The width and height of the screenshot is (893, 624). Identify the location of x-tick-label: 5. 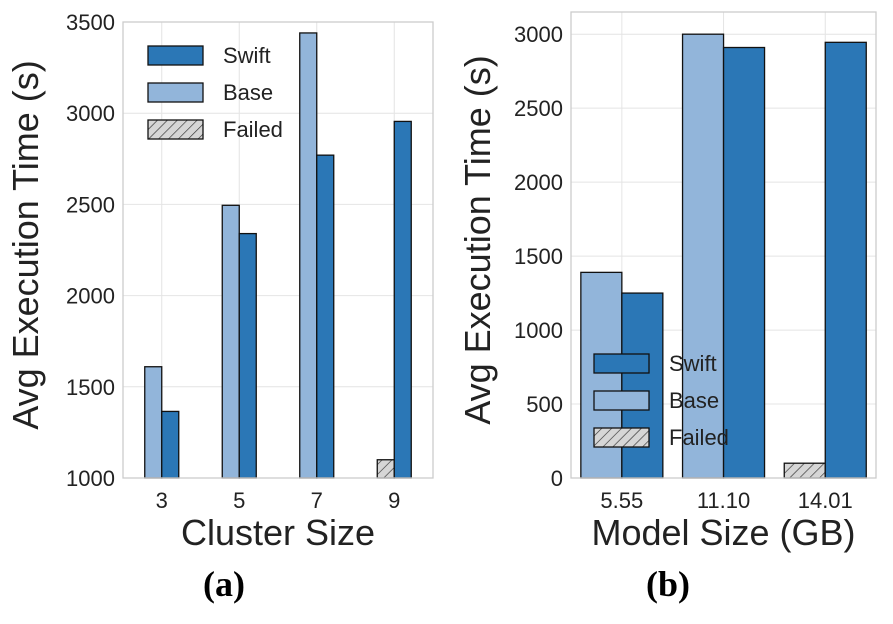
(239, 500).